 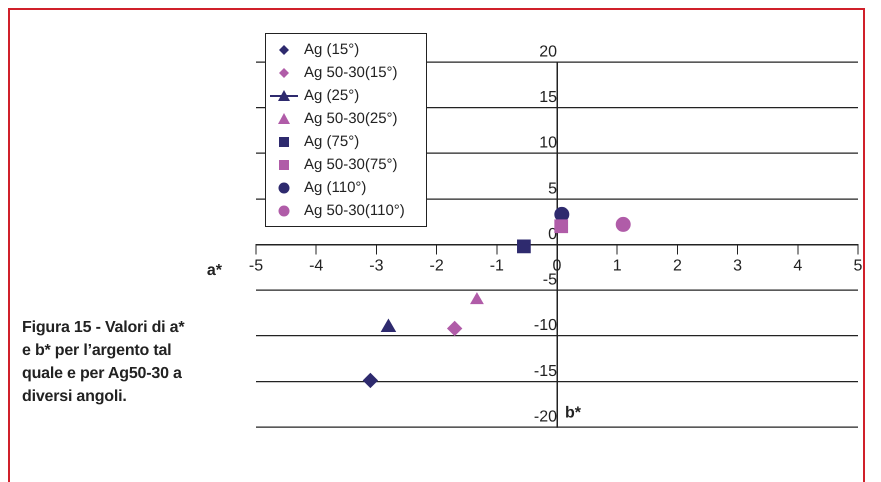 I want to click on legend-label: Ag 50-30(110°), so click(x=354, y=210).